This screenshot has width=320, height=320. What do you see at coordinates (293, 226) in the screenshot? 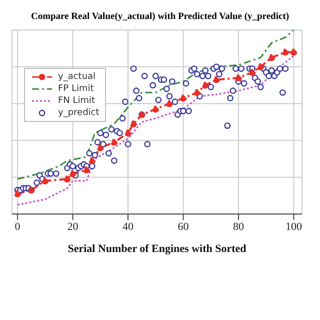
I see `x-tick-label: 100` at bounding box center [293, 226].